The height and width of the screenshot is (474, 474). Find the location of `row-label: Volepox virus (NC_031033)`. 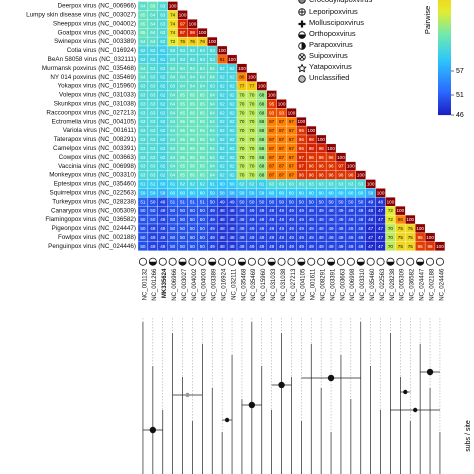

row-label: Volepox virus (NC_031033) is located at coordinates (97, 95).